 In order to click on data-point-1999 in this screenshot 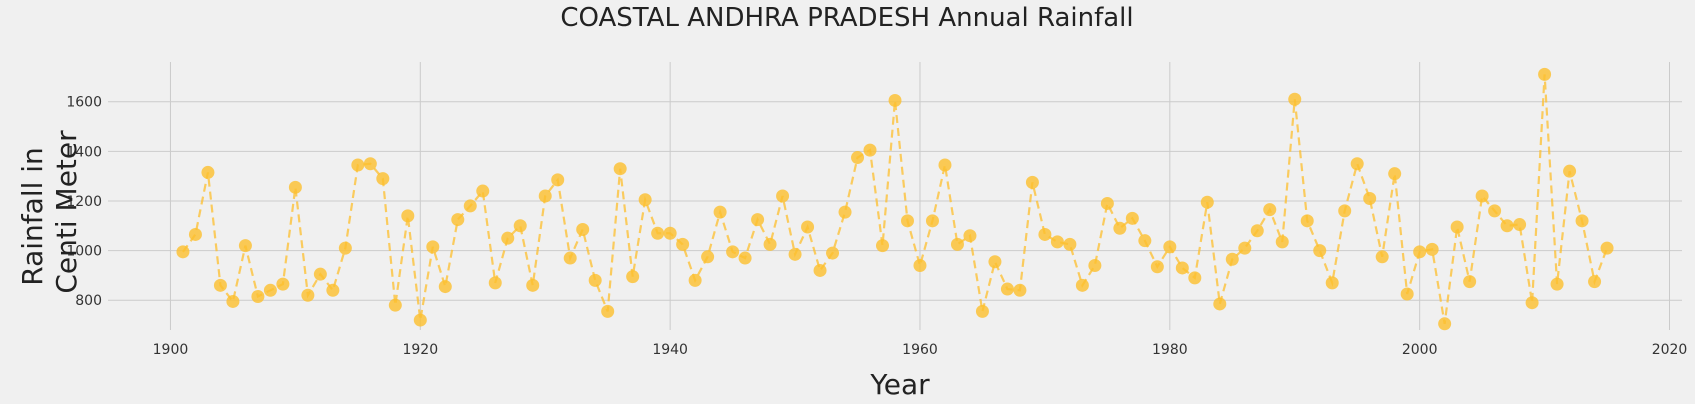, I will do `click(1407, 294)`.